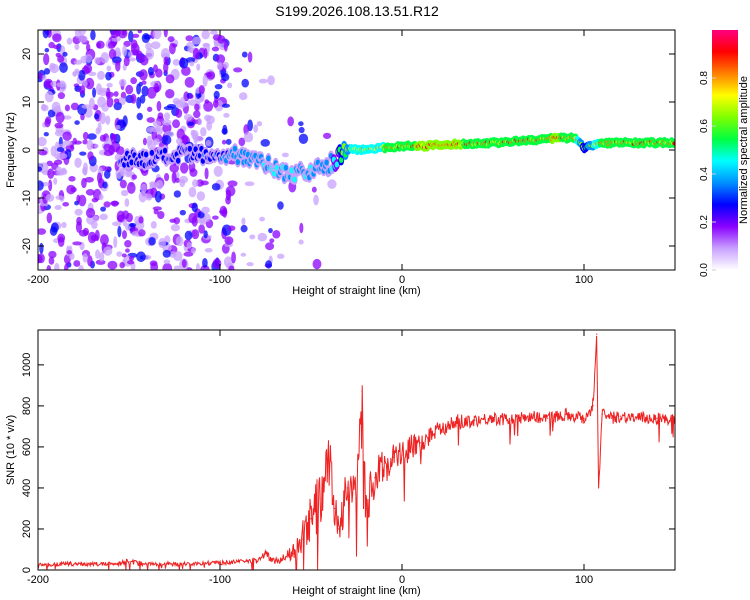  What do you see at coordinates (27, 488) in the screenshot?
I see `y-tick-label: 400` at bounding box center [27, 488].